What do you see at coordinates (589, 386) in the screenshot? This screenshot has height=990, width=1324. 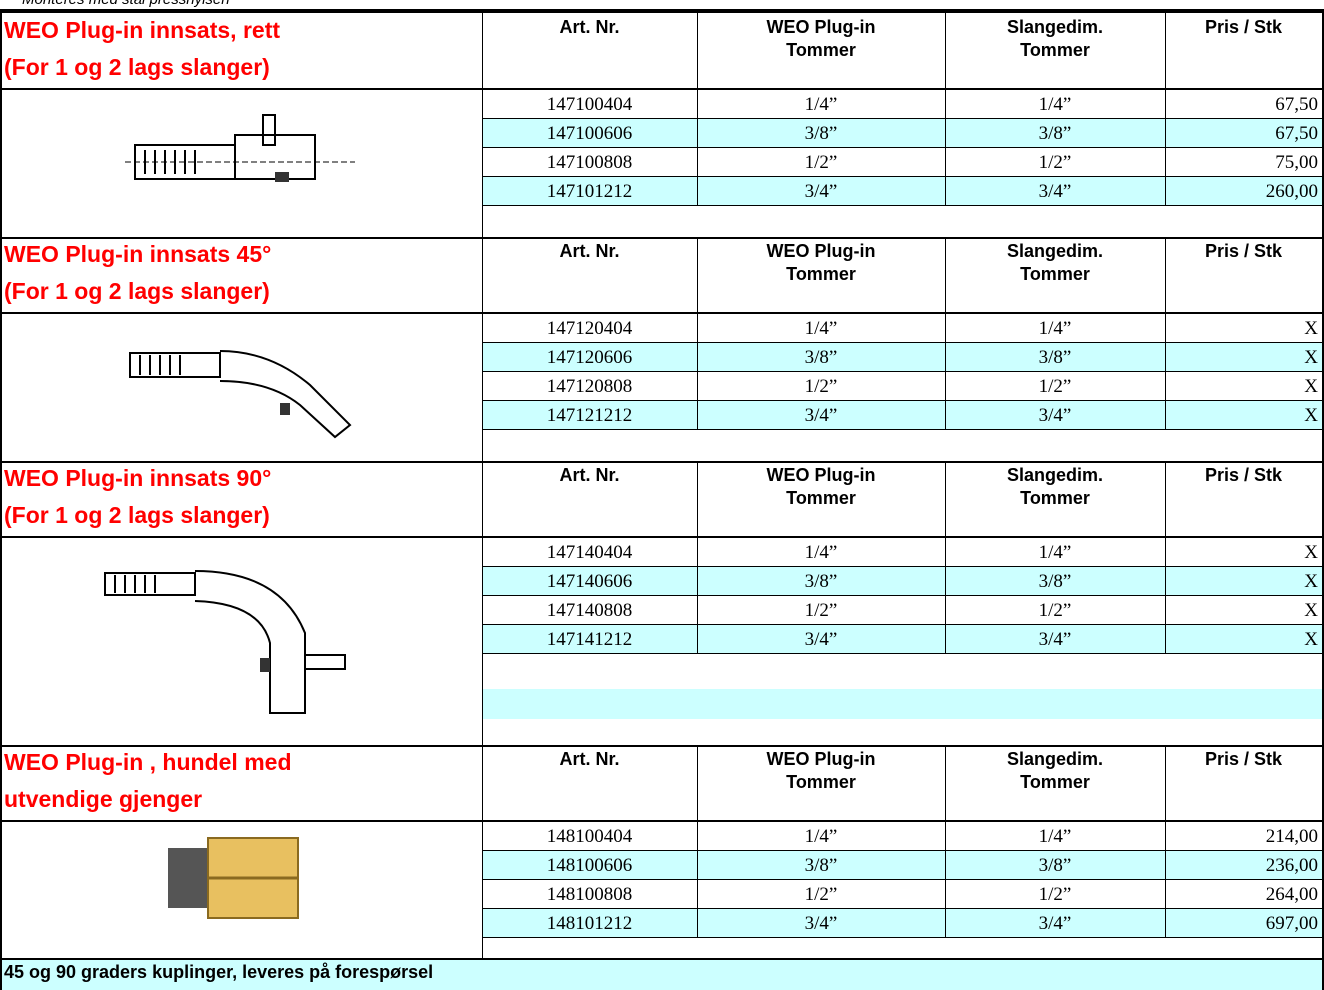 I see `table-cell: 147120808` at bounding box center [589, 386].